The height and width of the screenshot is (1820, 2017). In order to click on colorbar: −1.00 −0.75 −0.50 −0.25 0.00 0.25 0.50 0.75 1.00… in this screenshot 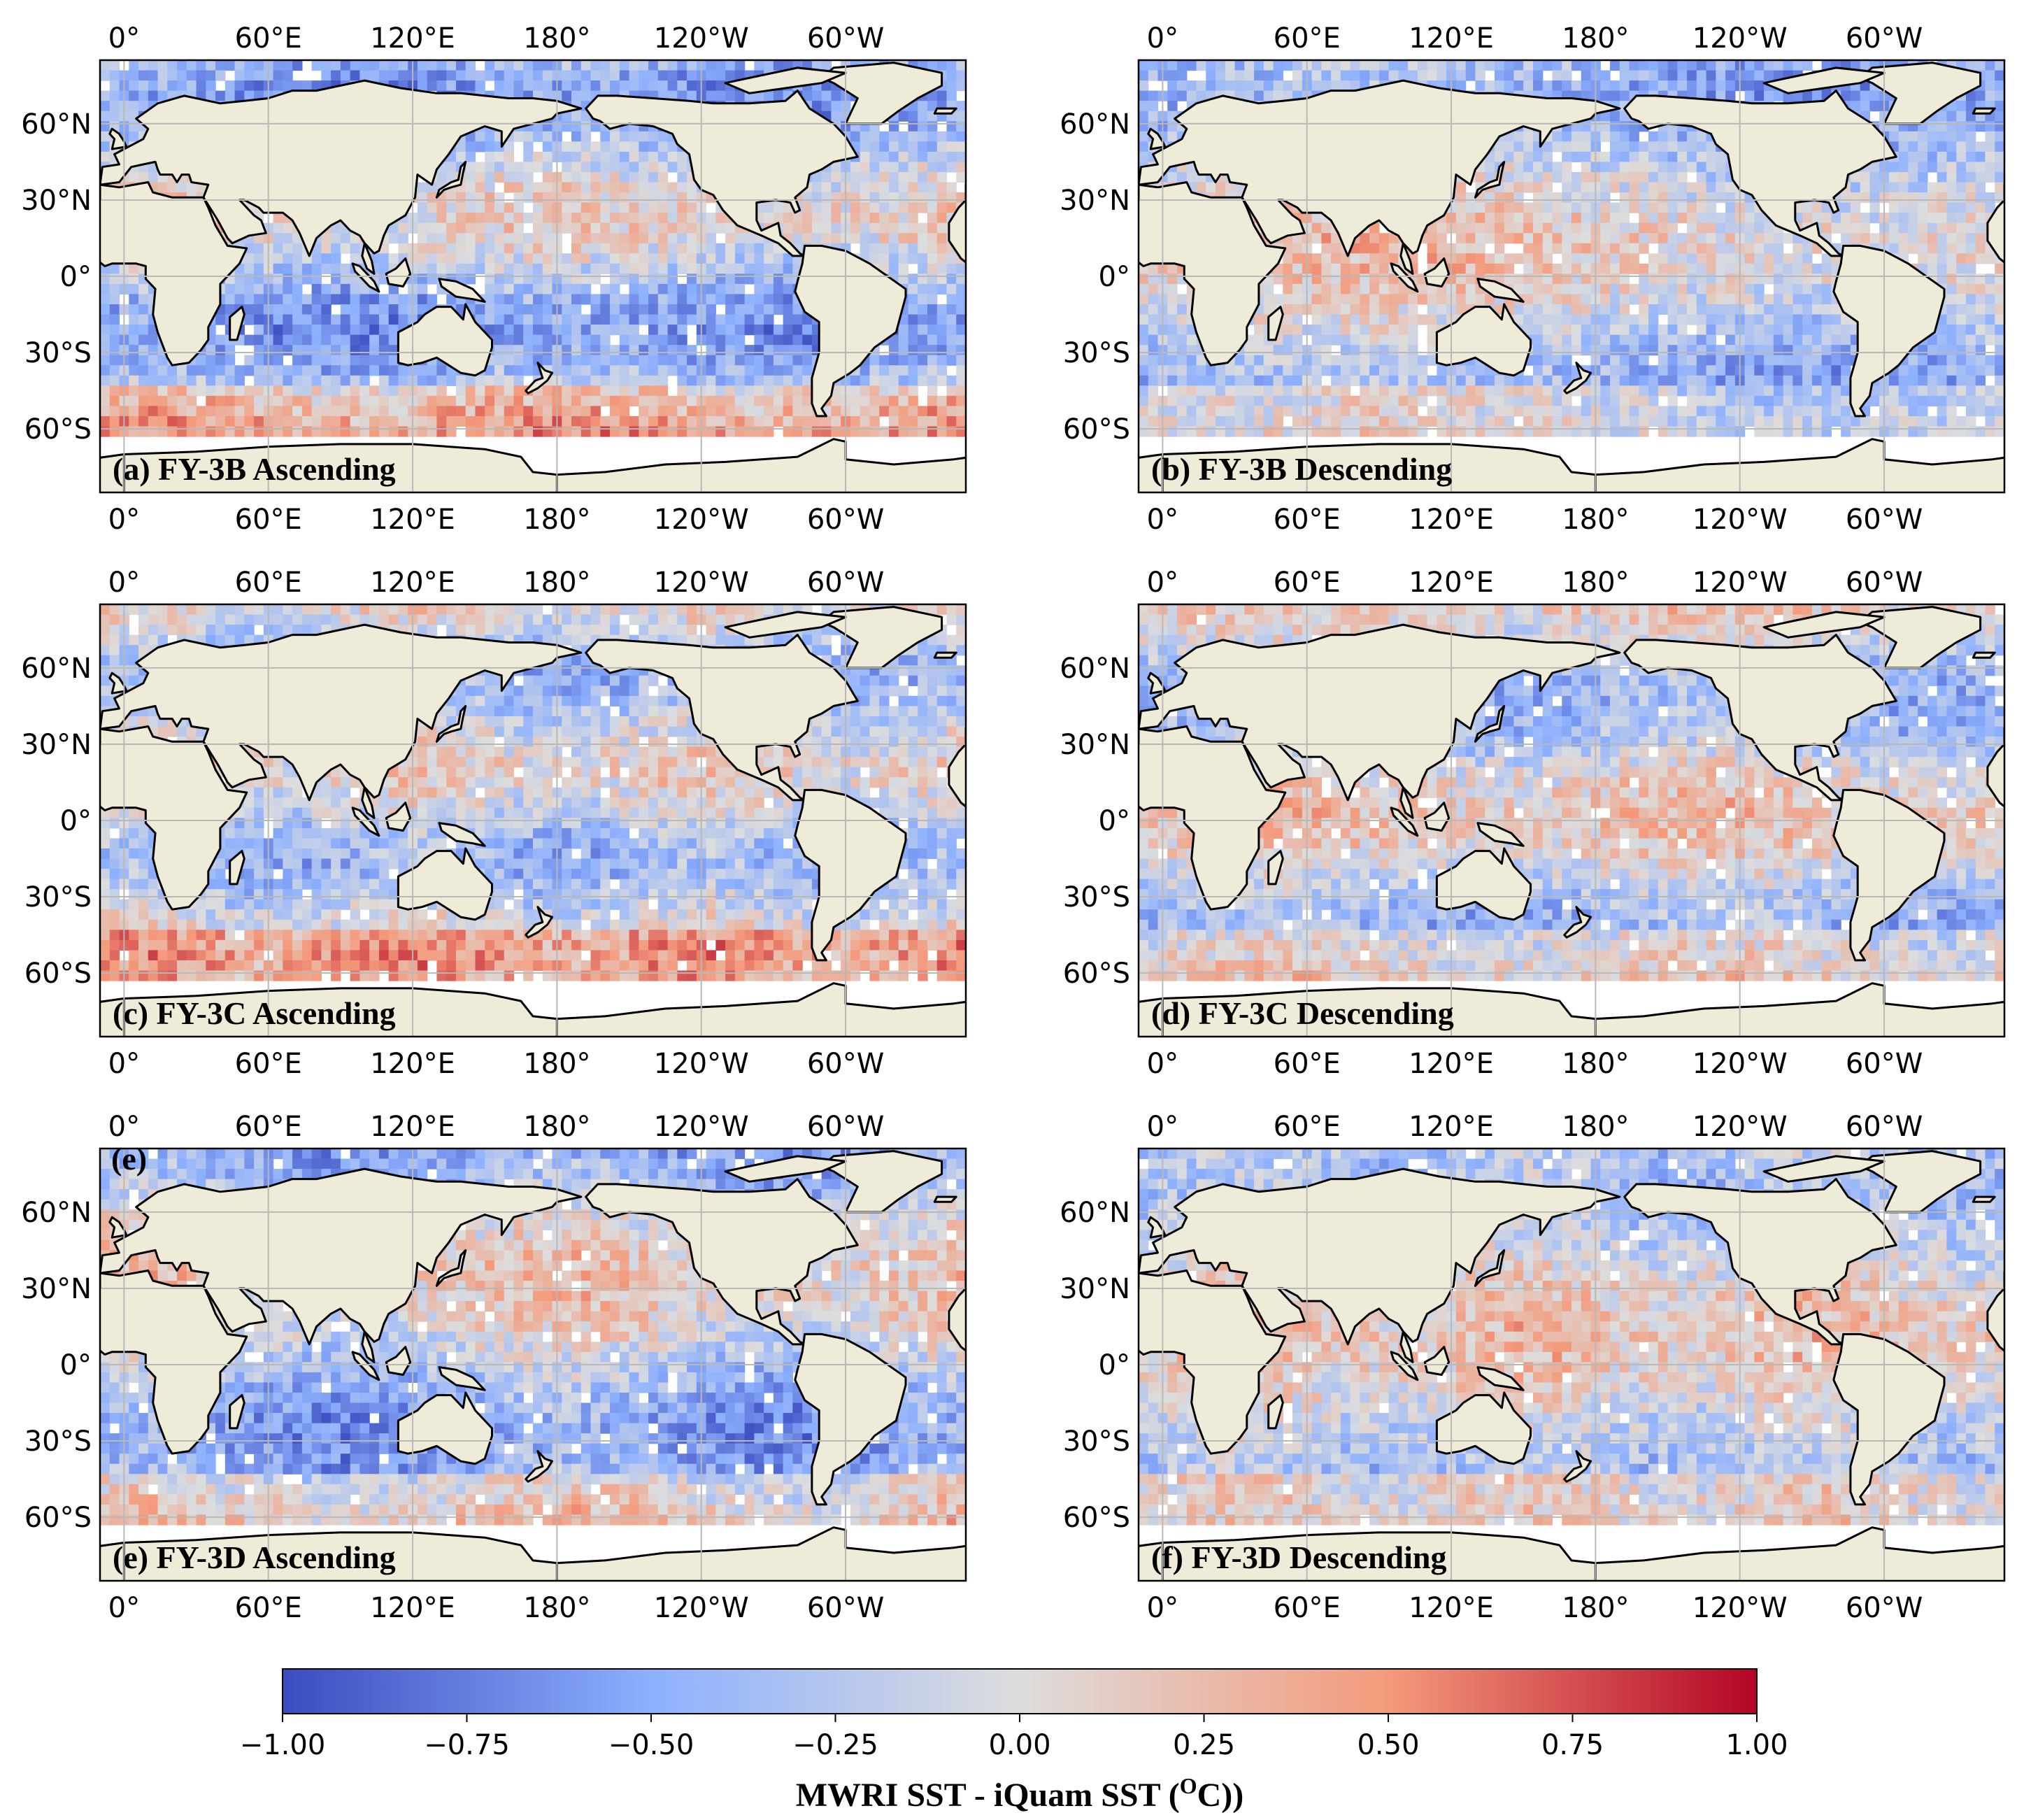, I will do `click(1014, 1741)`.